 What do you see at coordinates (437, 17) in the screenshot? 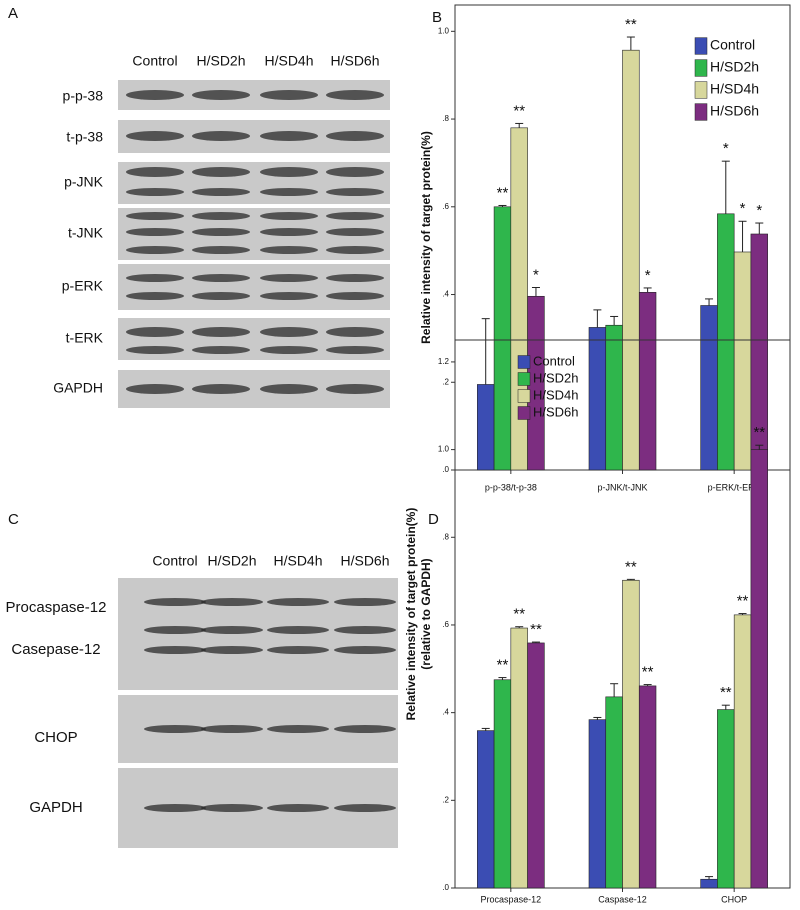
I see `panel-letter: B` at bounding box center [437, 17].